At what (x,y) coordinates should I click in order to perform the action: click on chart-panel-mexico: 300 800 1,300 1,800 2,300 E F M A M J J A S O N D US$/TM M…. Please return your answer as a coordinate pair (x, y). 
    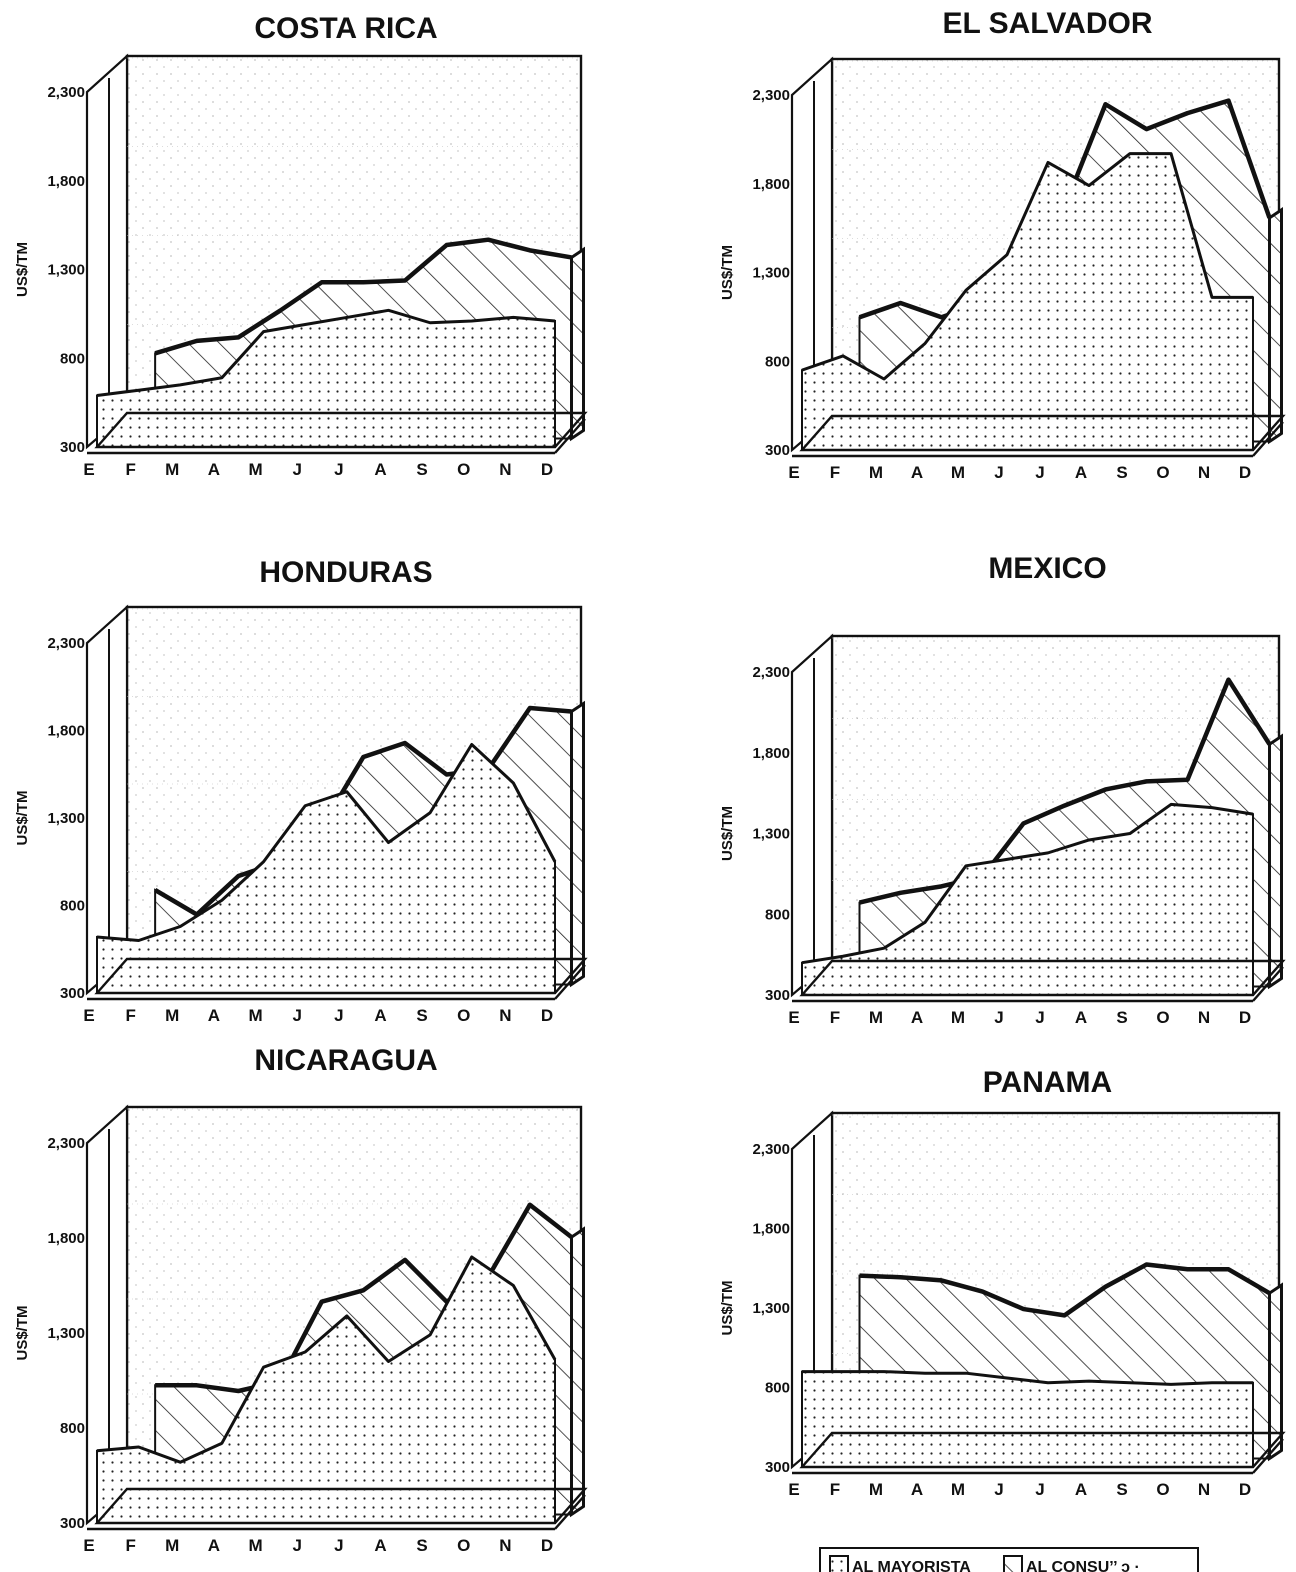
    Looking at the image, I should click on (1002, 789).